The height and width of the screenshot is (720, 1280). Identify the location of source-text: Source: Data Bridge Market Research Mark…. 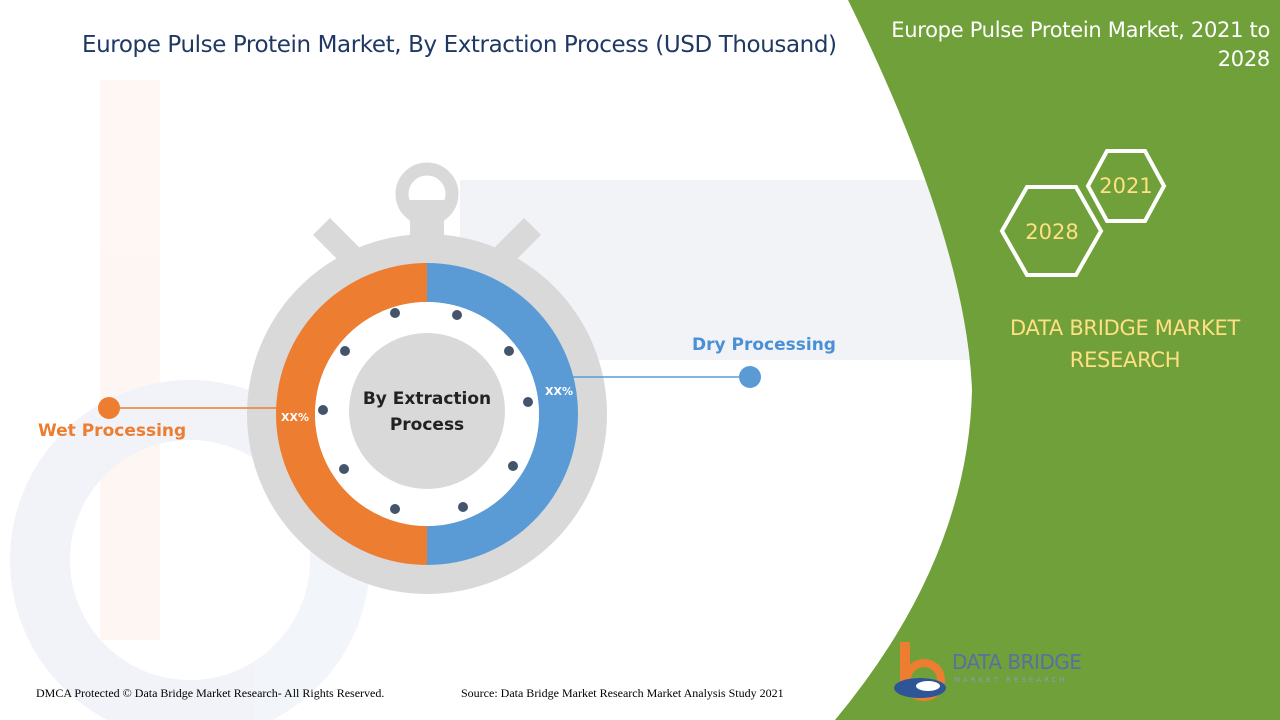
(622, 693).